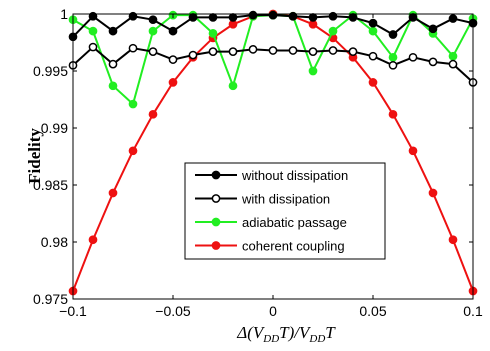 The image size is (490, 351). I want to click on x-tick-label: 0, so click(273, 311).